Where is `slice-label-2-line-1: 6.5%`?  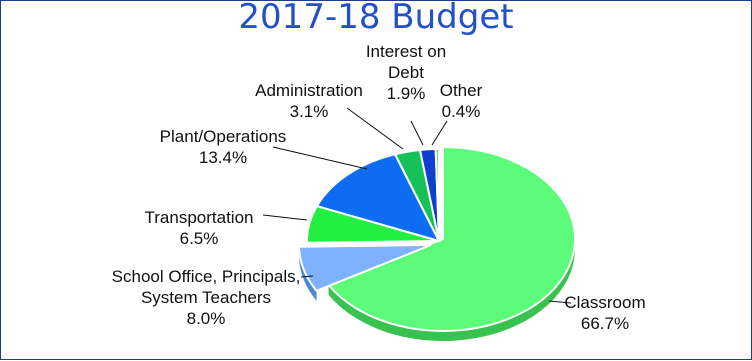
slice-label-2-line-1: 6.5% is located at coordinates (199, 238).